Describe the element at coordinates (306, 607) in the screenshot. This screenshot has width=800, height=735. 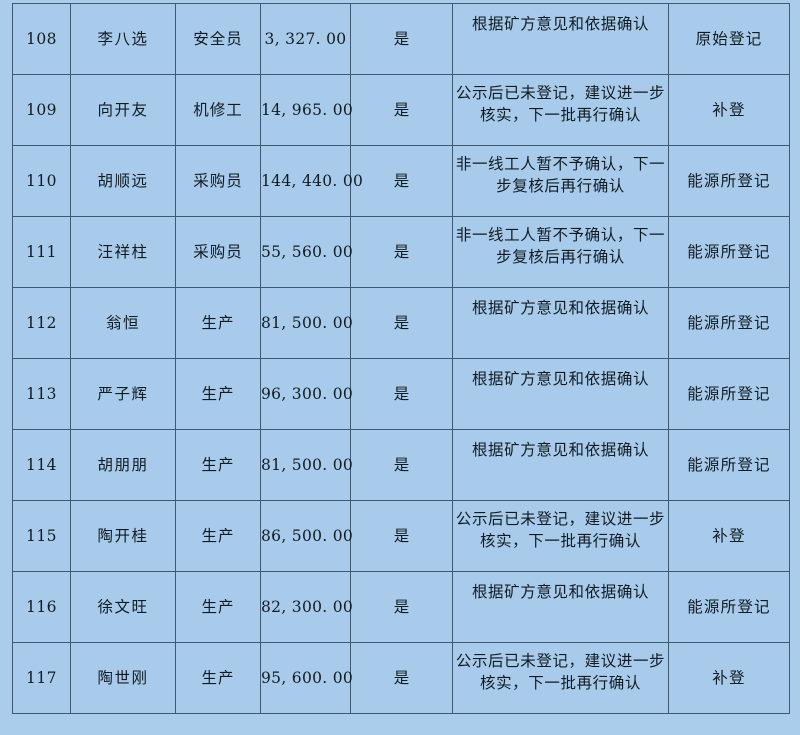
I see `cell-amount: 82, 300. 00` at that location.